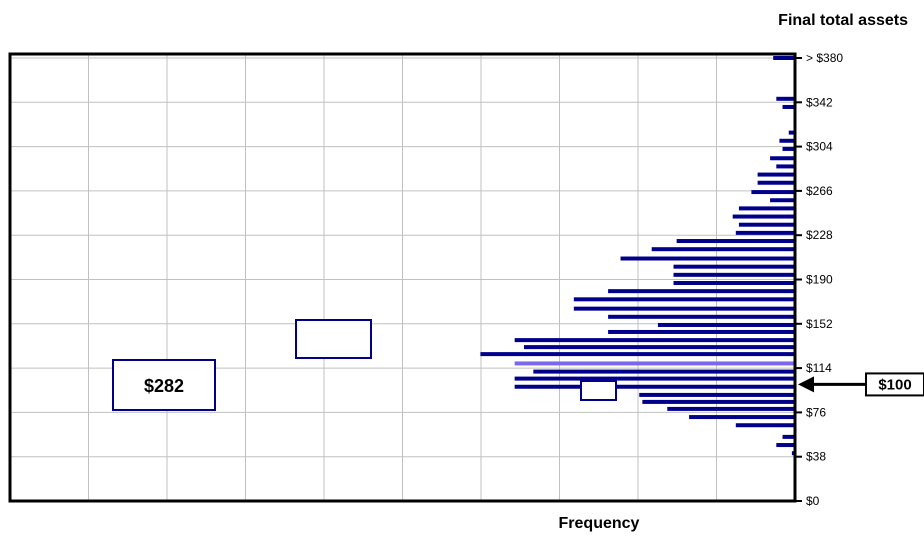 The width and height of the screenshot is (924, 537). Describe the element at coordinates (819, 235) in the screenshot. I see `y-tick-label: $228` at that location.